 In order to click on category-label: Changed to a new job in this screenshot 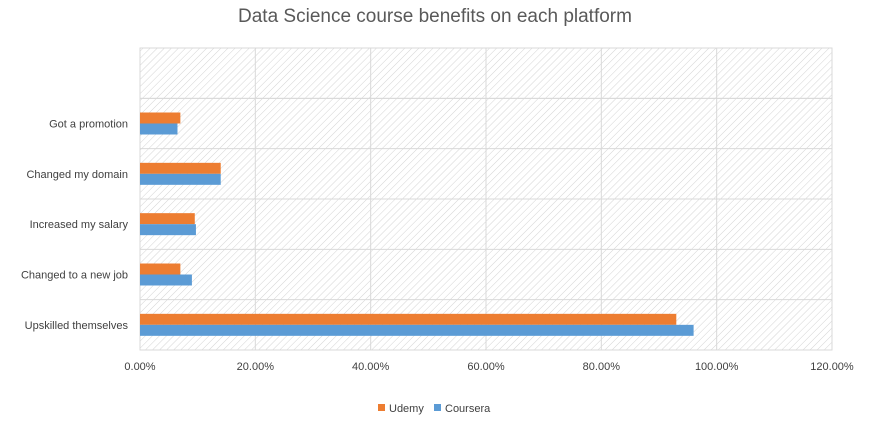, I will do `click(74, 276)`.